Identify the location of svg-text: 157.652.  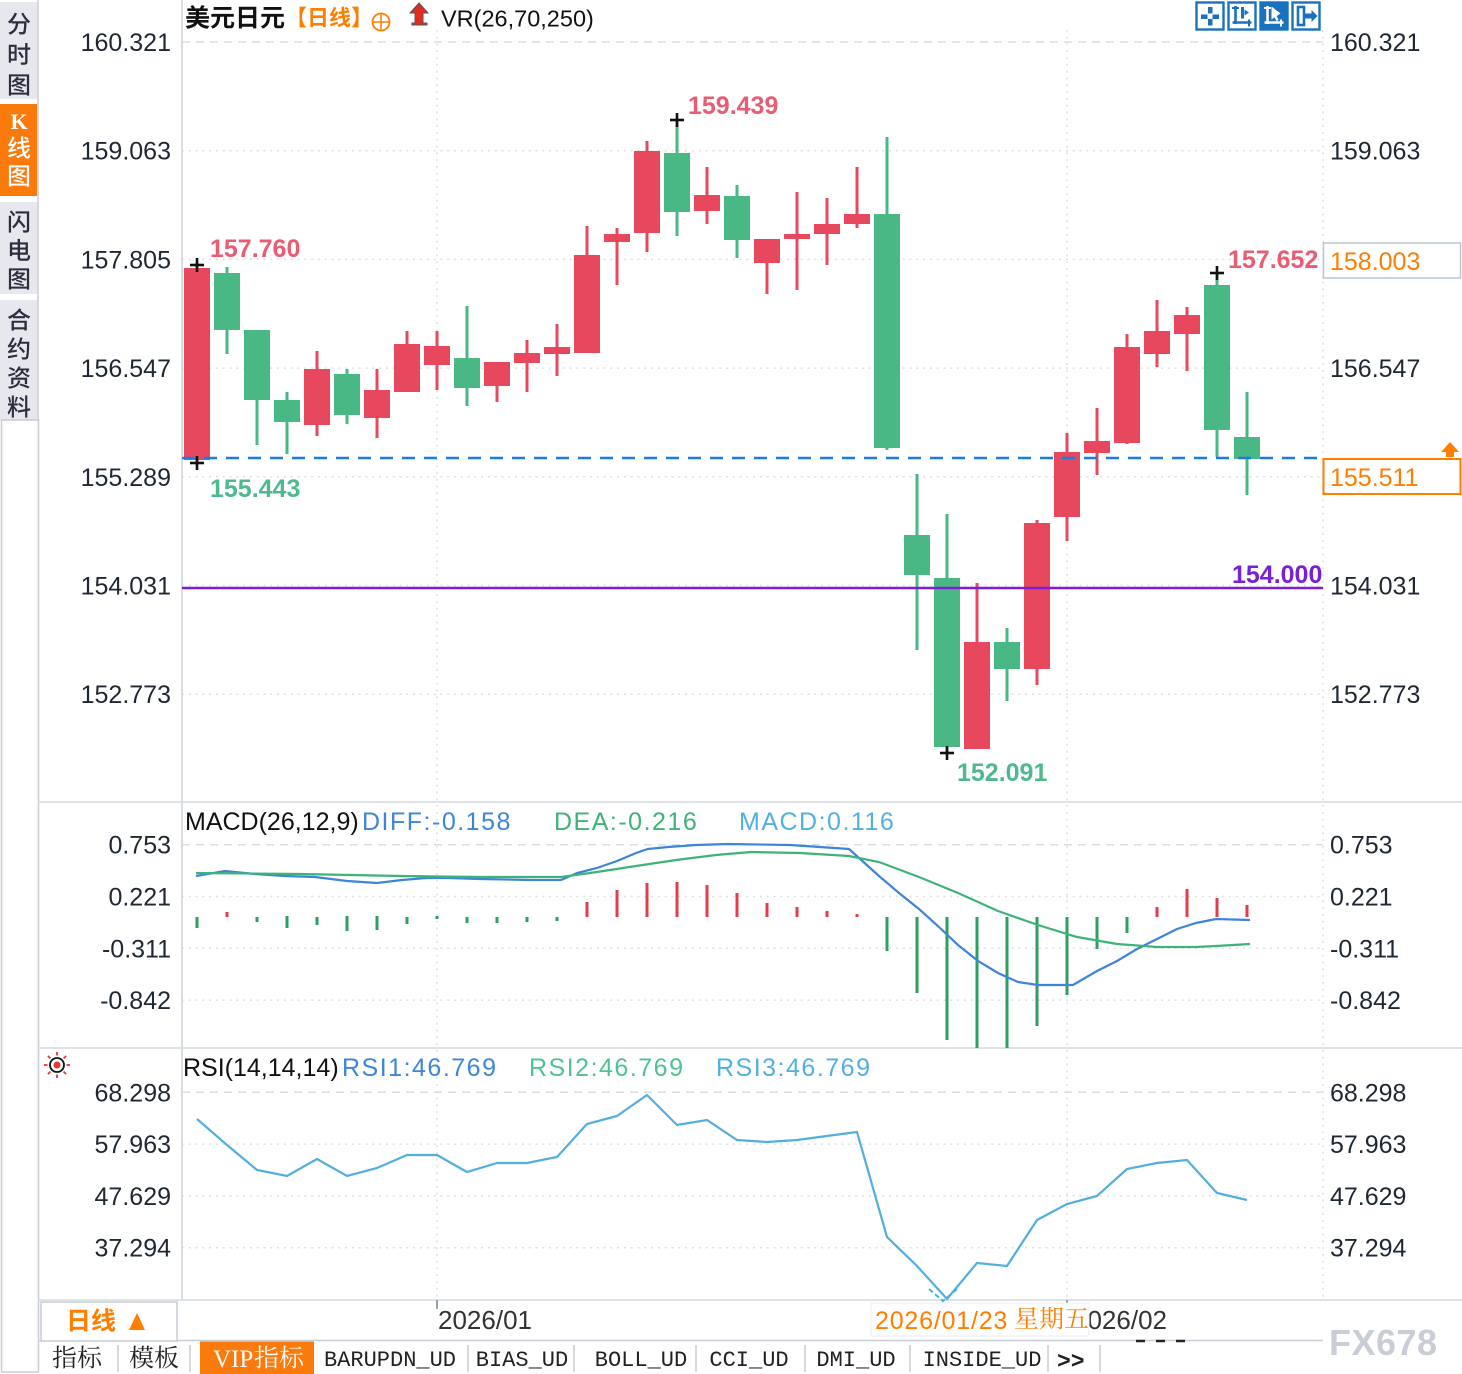
(1273, 260).